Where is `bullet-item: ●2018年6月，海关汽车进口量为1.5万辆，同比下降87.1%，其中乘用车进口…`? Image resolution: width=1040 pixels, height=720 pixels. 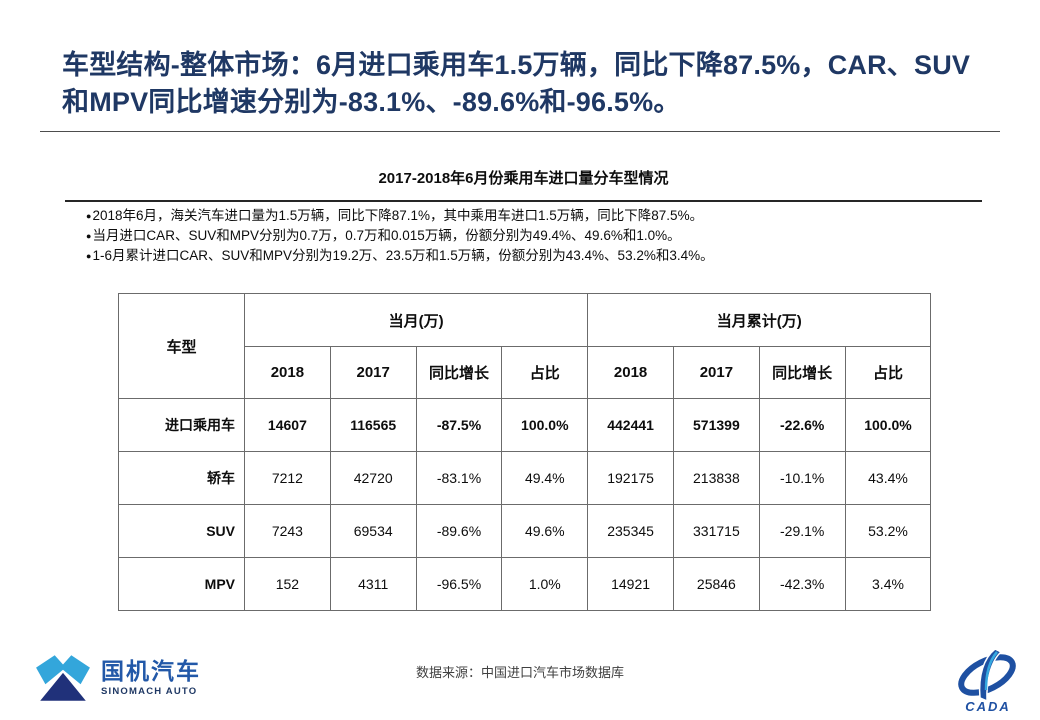 bullet-item: ●2018年6月，海关汽车进口量为1.5万辆，同比下降87.1%，其中乘用车进口… is located at coordinates (526, 216).